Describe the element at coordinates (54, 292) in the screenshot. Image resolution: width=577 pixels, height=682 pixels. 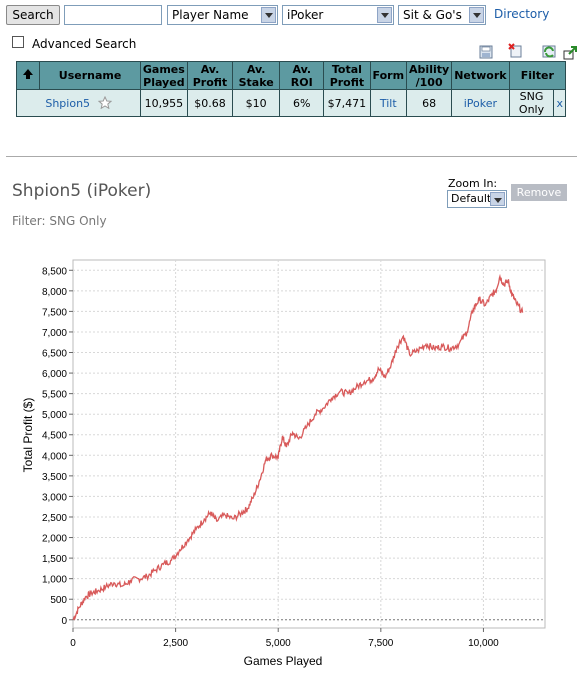
I see `y-tick-label: 8,000` at that location.